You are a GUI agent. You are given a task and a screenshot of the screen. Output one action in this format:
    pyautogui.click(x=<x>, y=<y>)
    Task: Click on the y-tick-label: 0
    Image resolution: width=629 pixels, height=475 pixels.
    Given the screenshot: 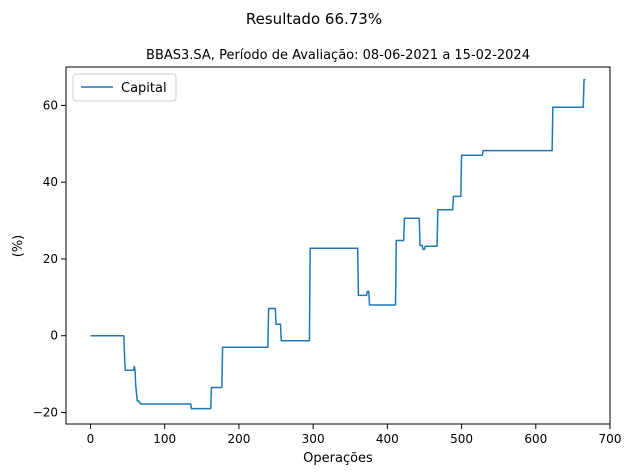 What is the action you would take?
    pyautogui.click(x=54, y=336)
    